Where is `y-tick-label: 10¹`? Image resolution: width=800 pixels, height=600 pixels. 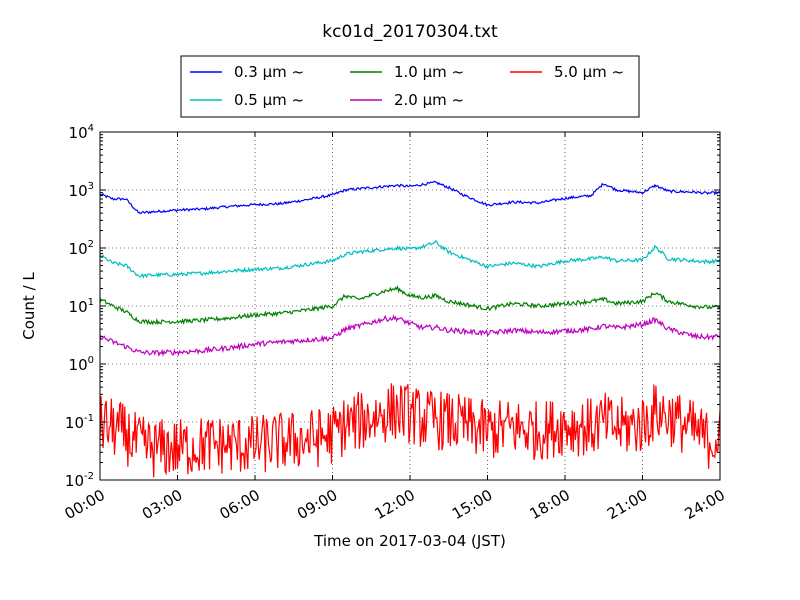 y-tick-label: 10¹ is located at coordinates (81, 306).